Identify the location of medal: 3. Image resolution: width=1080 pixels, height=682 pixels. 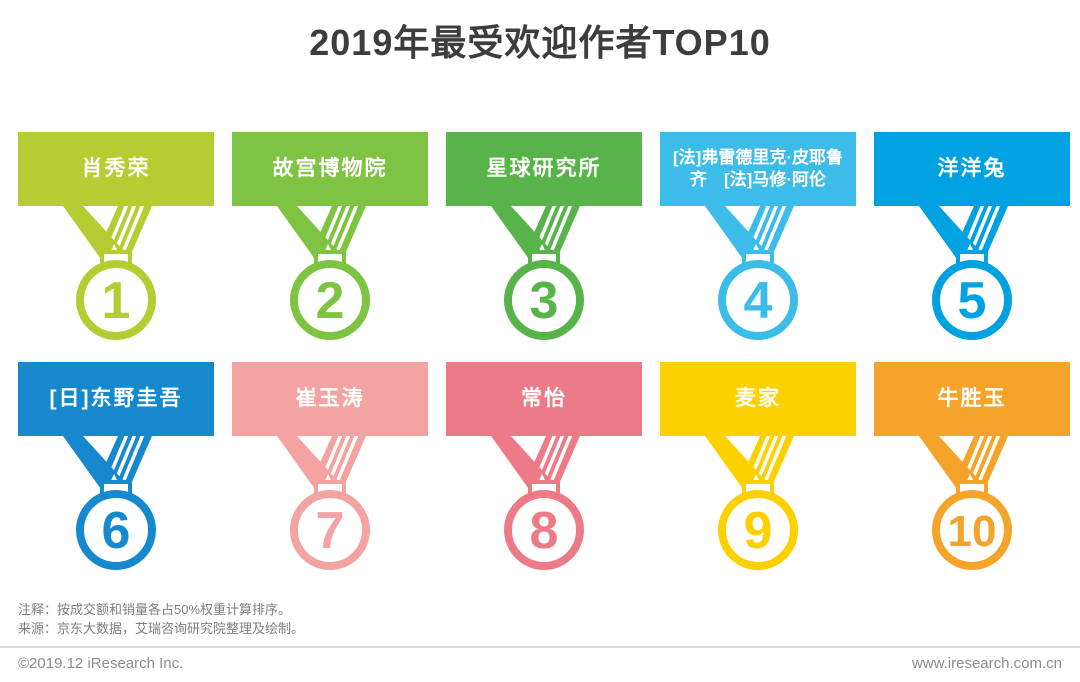
(544, 275).